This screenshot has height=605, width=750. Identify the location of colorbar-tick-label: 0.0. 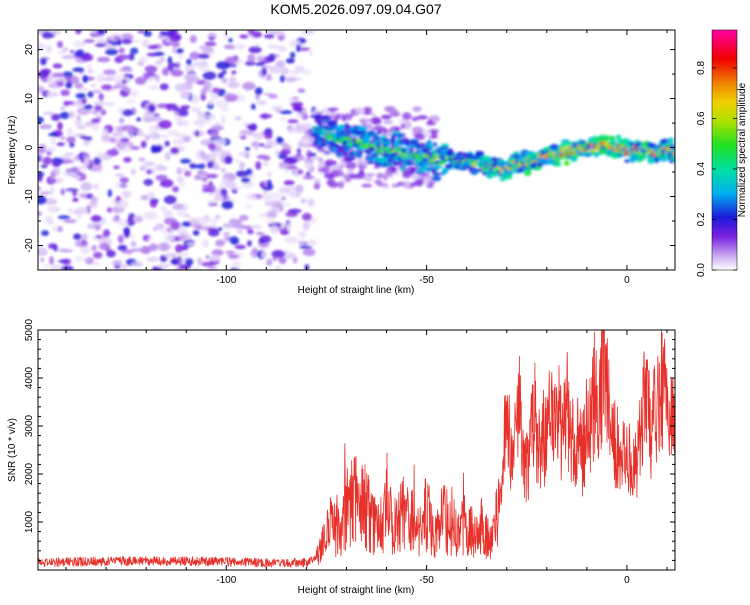
(701, 270).